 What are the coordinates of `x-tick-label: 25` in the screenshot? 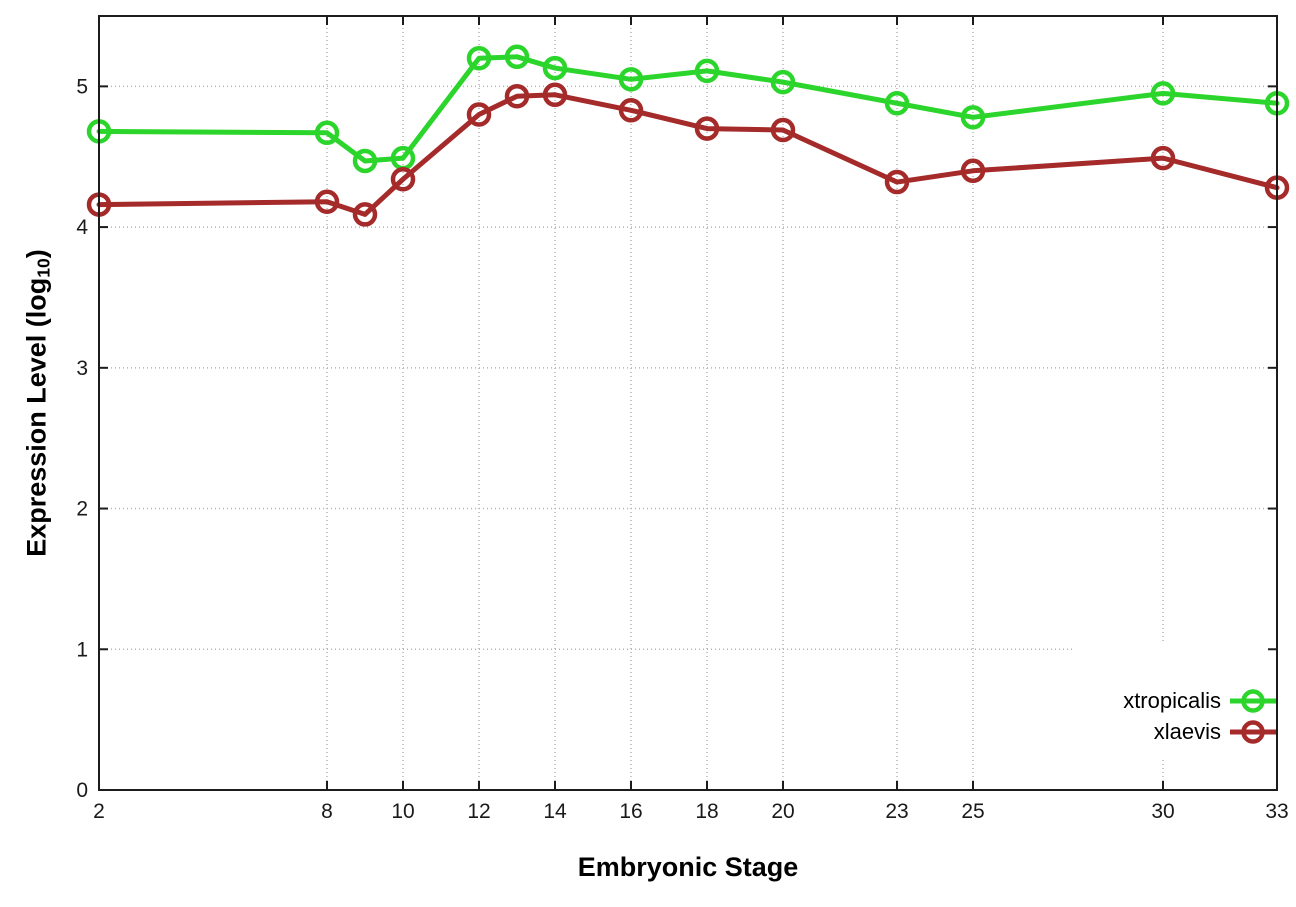 It's located at (972, 811).